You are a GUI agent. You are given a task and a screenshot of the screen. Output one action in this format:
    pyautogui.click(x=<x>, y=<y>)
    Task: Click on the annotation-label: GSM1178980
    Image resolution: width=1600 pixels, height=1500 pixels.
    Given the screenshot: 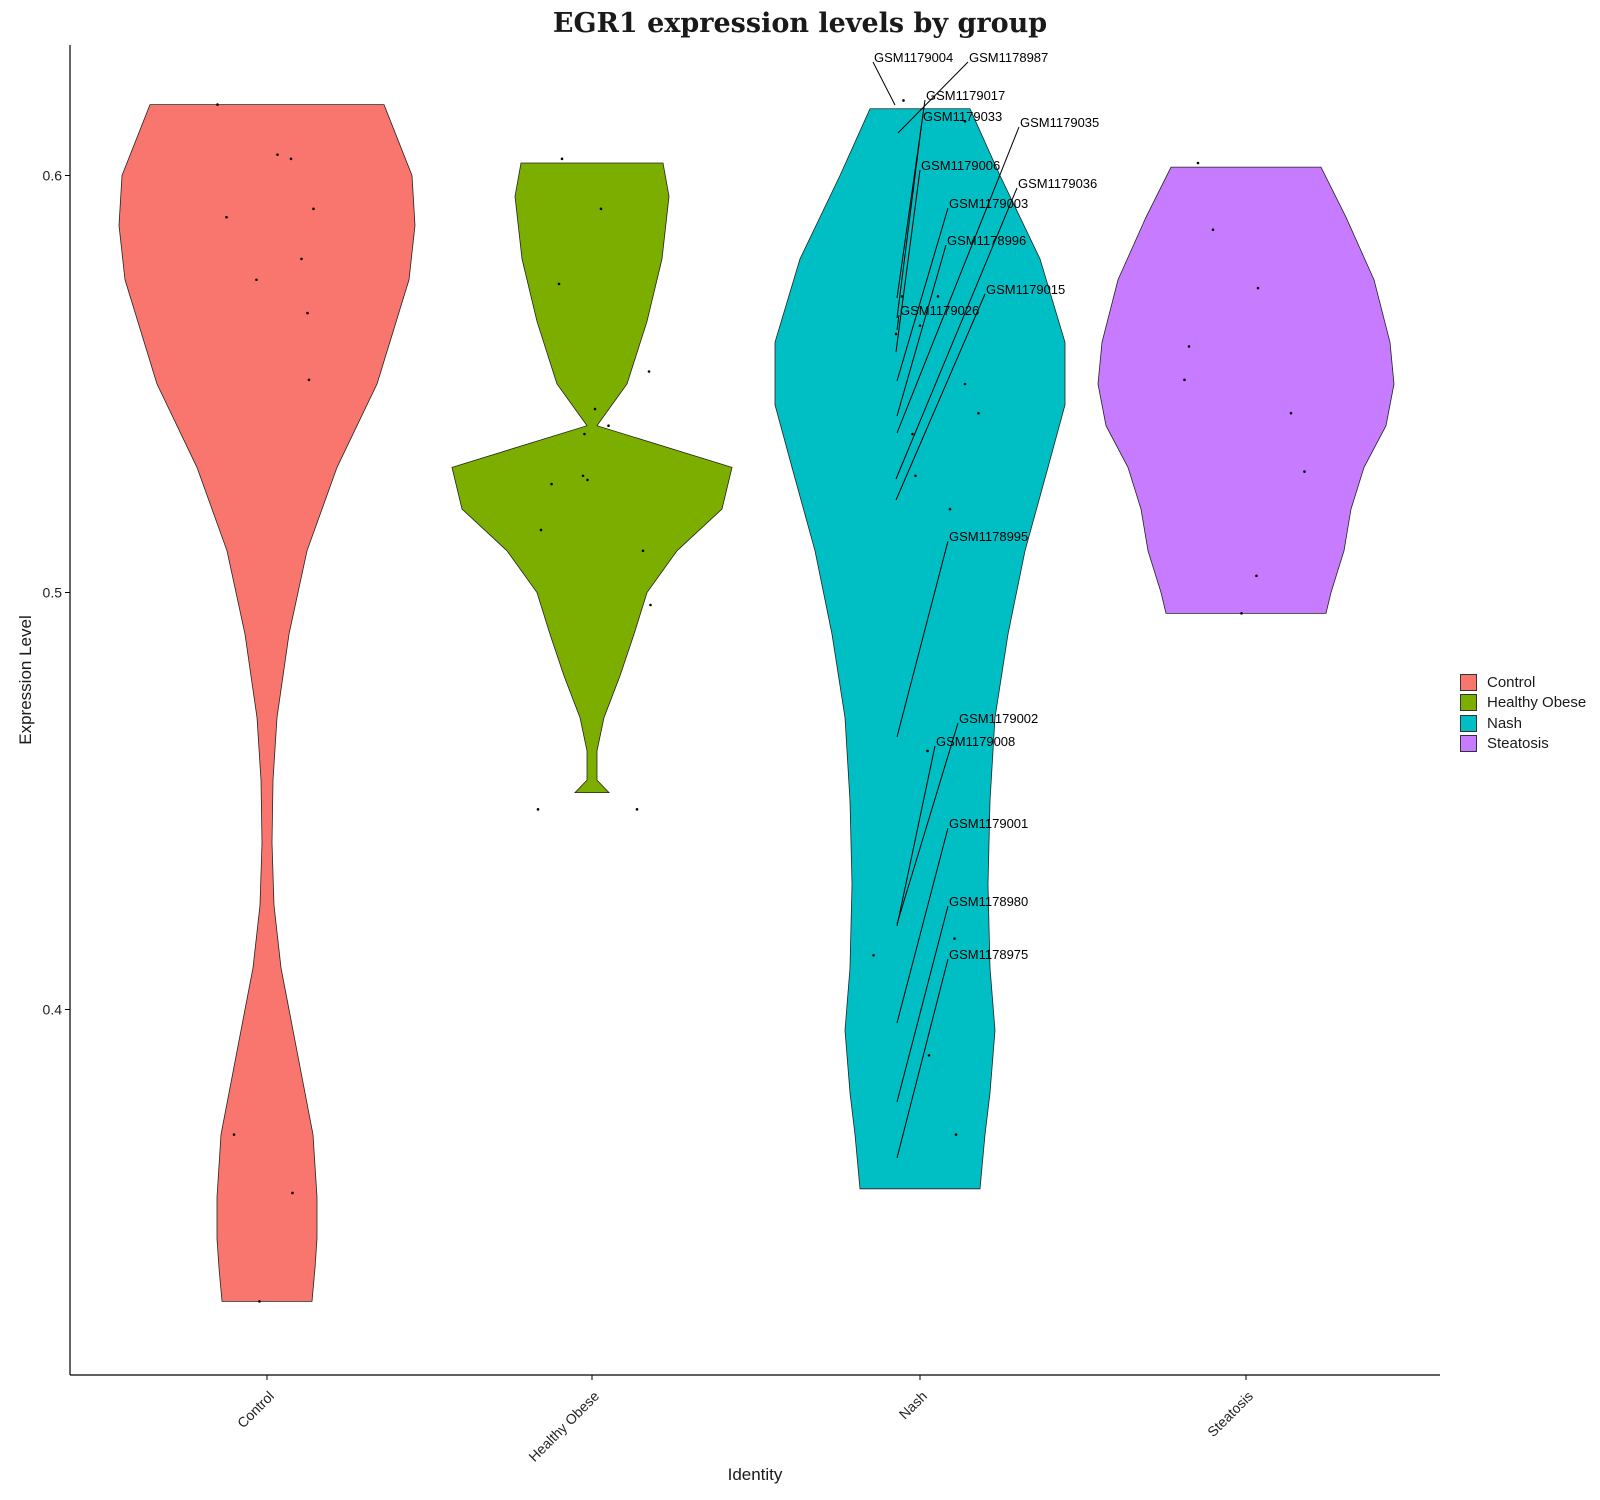 What is the action you would take?
    pyautogui.click(x=988, y=901)
    